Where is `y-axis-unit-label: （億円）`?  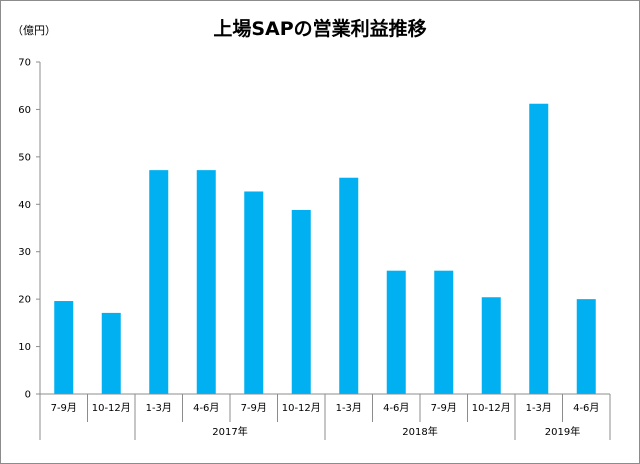
y-axis-unit-label: （億円） is located at coordinates (34, 30).